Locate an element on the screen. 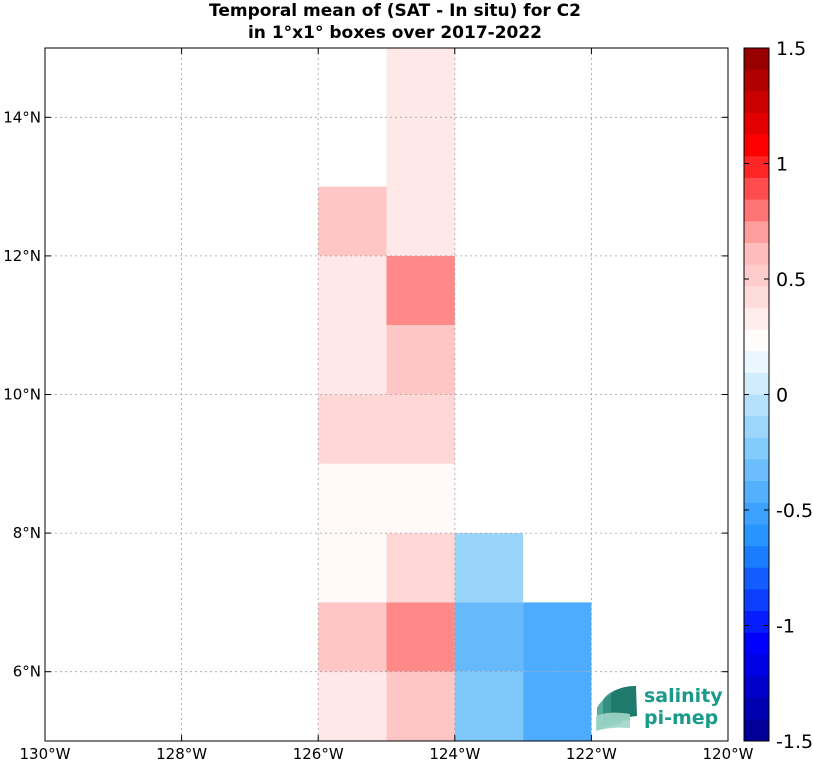 Image resolution: width=813 pixels, height=763 pixels. y-tick-label-3: 12°N is located at coordinates (22, 256).